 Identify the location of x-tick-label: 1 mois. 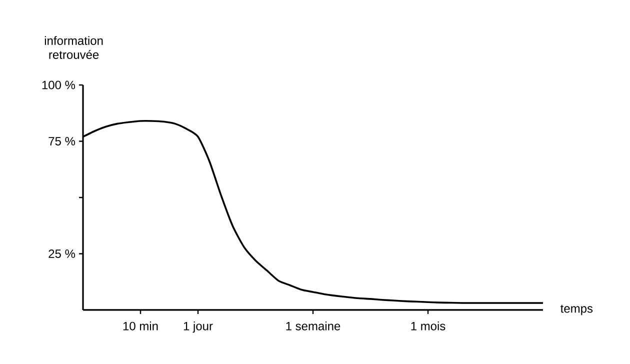
(428, 326).